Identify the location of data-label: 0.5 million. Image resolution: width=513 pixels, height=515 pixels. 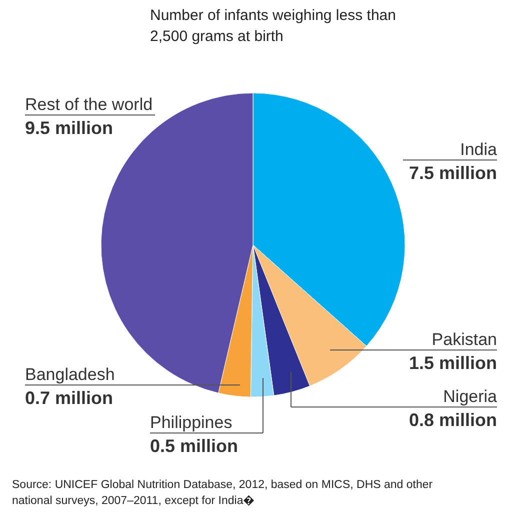
(194, 446).